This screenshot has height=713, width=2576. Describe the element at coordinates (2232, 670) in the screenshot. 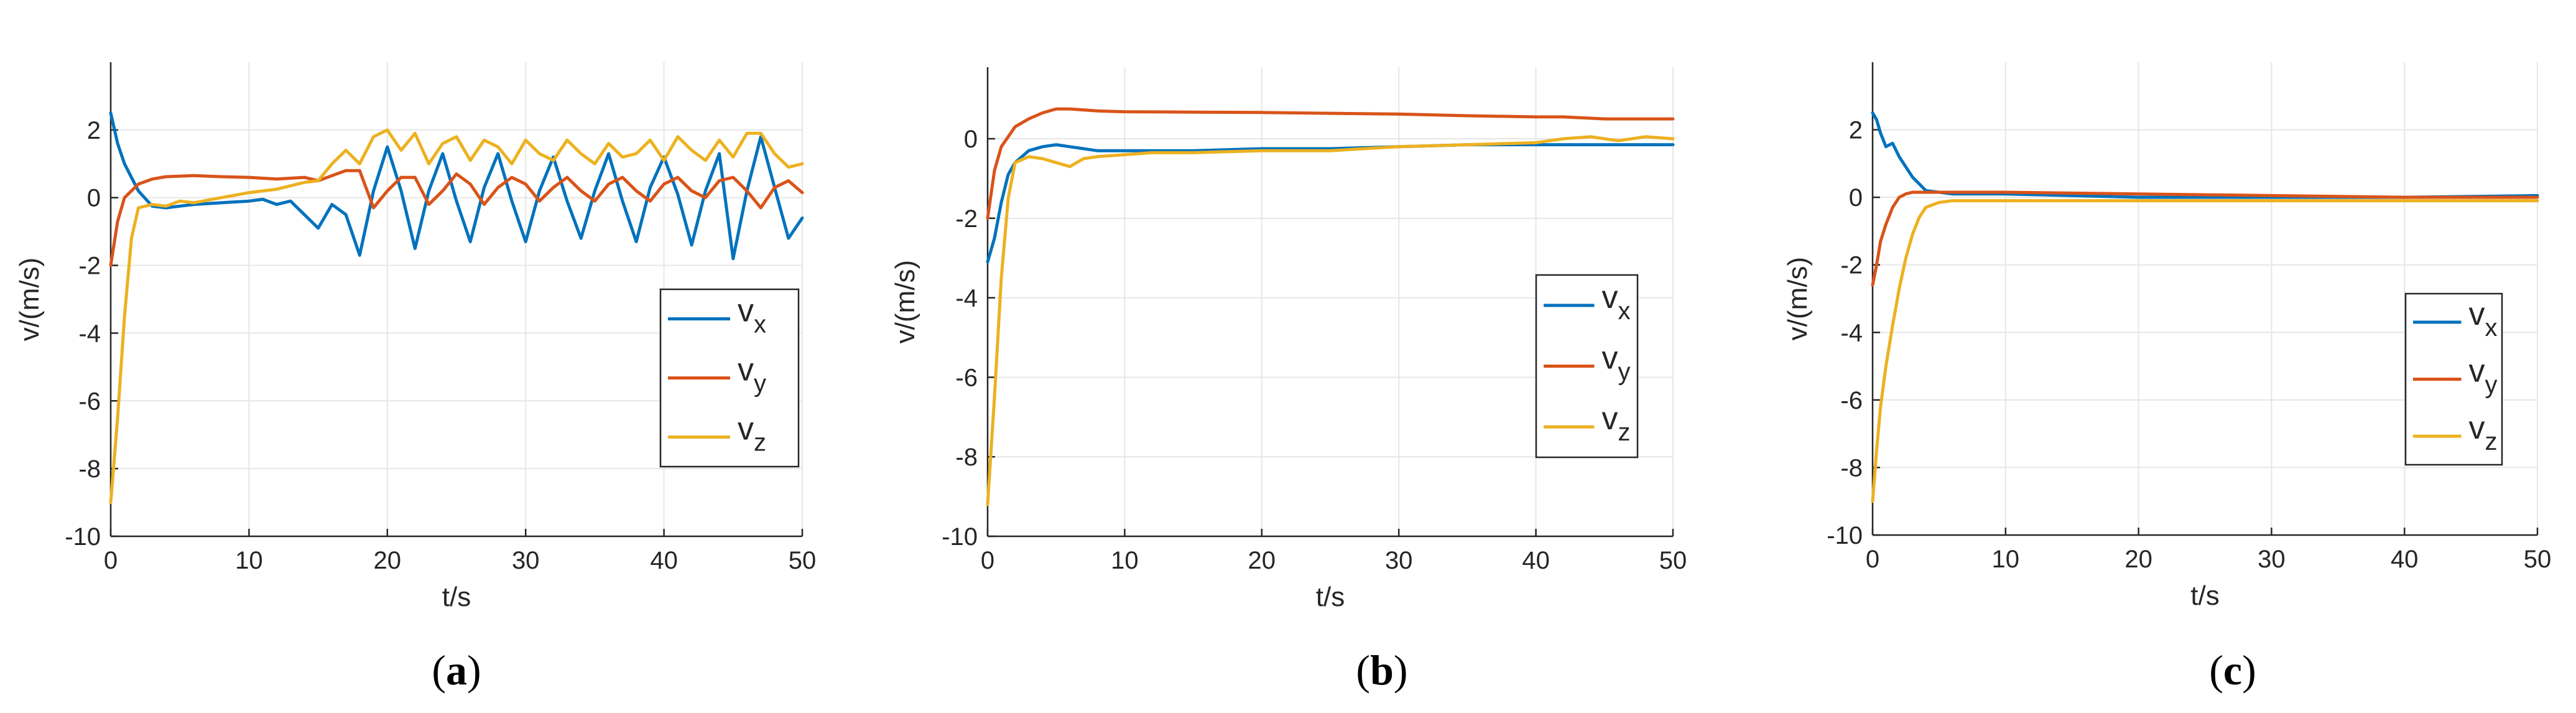

I see `panel-caption: (c)` at that location.